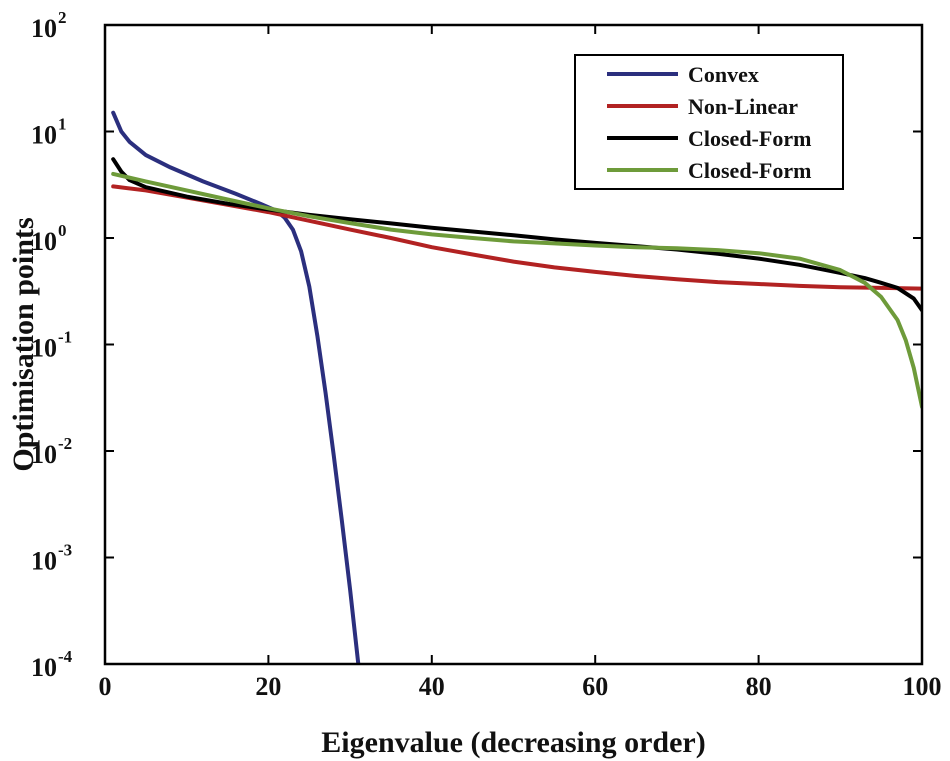 This screenshot has width=950, height=761. What do you see at coordinates (749, 138) in the screenshot?
I see `legend-label-3: Closed-Form` at bounding box center [749, 138].